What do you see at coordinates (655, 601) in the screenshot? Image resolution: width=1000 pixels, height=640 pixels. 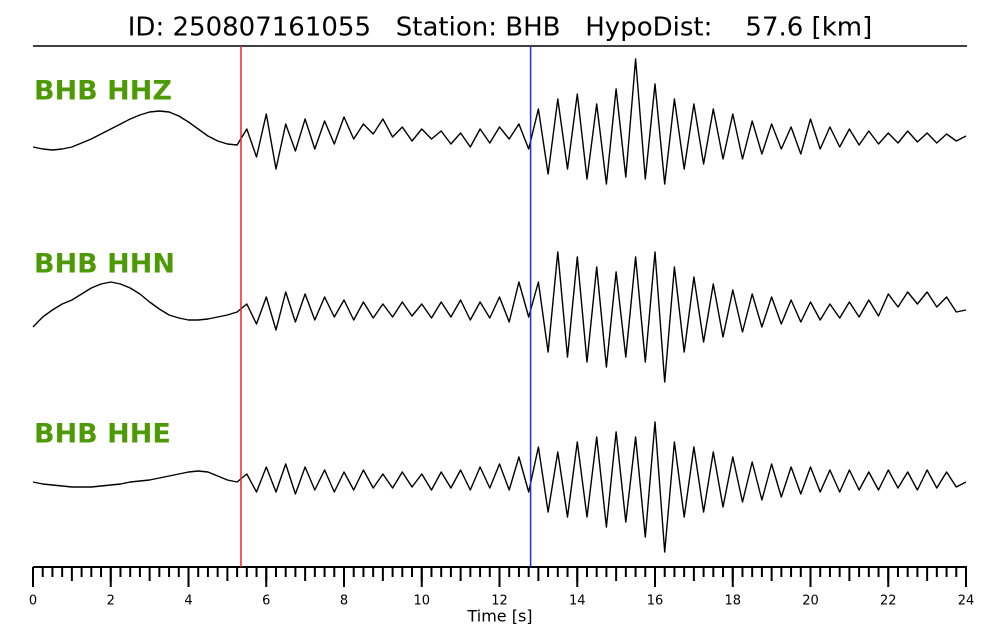 I see `x-tick-label: 16` at bounding box center [655, 601].